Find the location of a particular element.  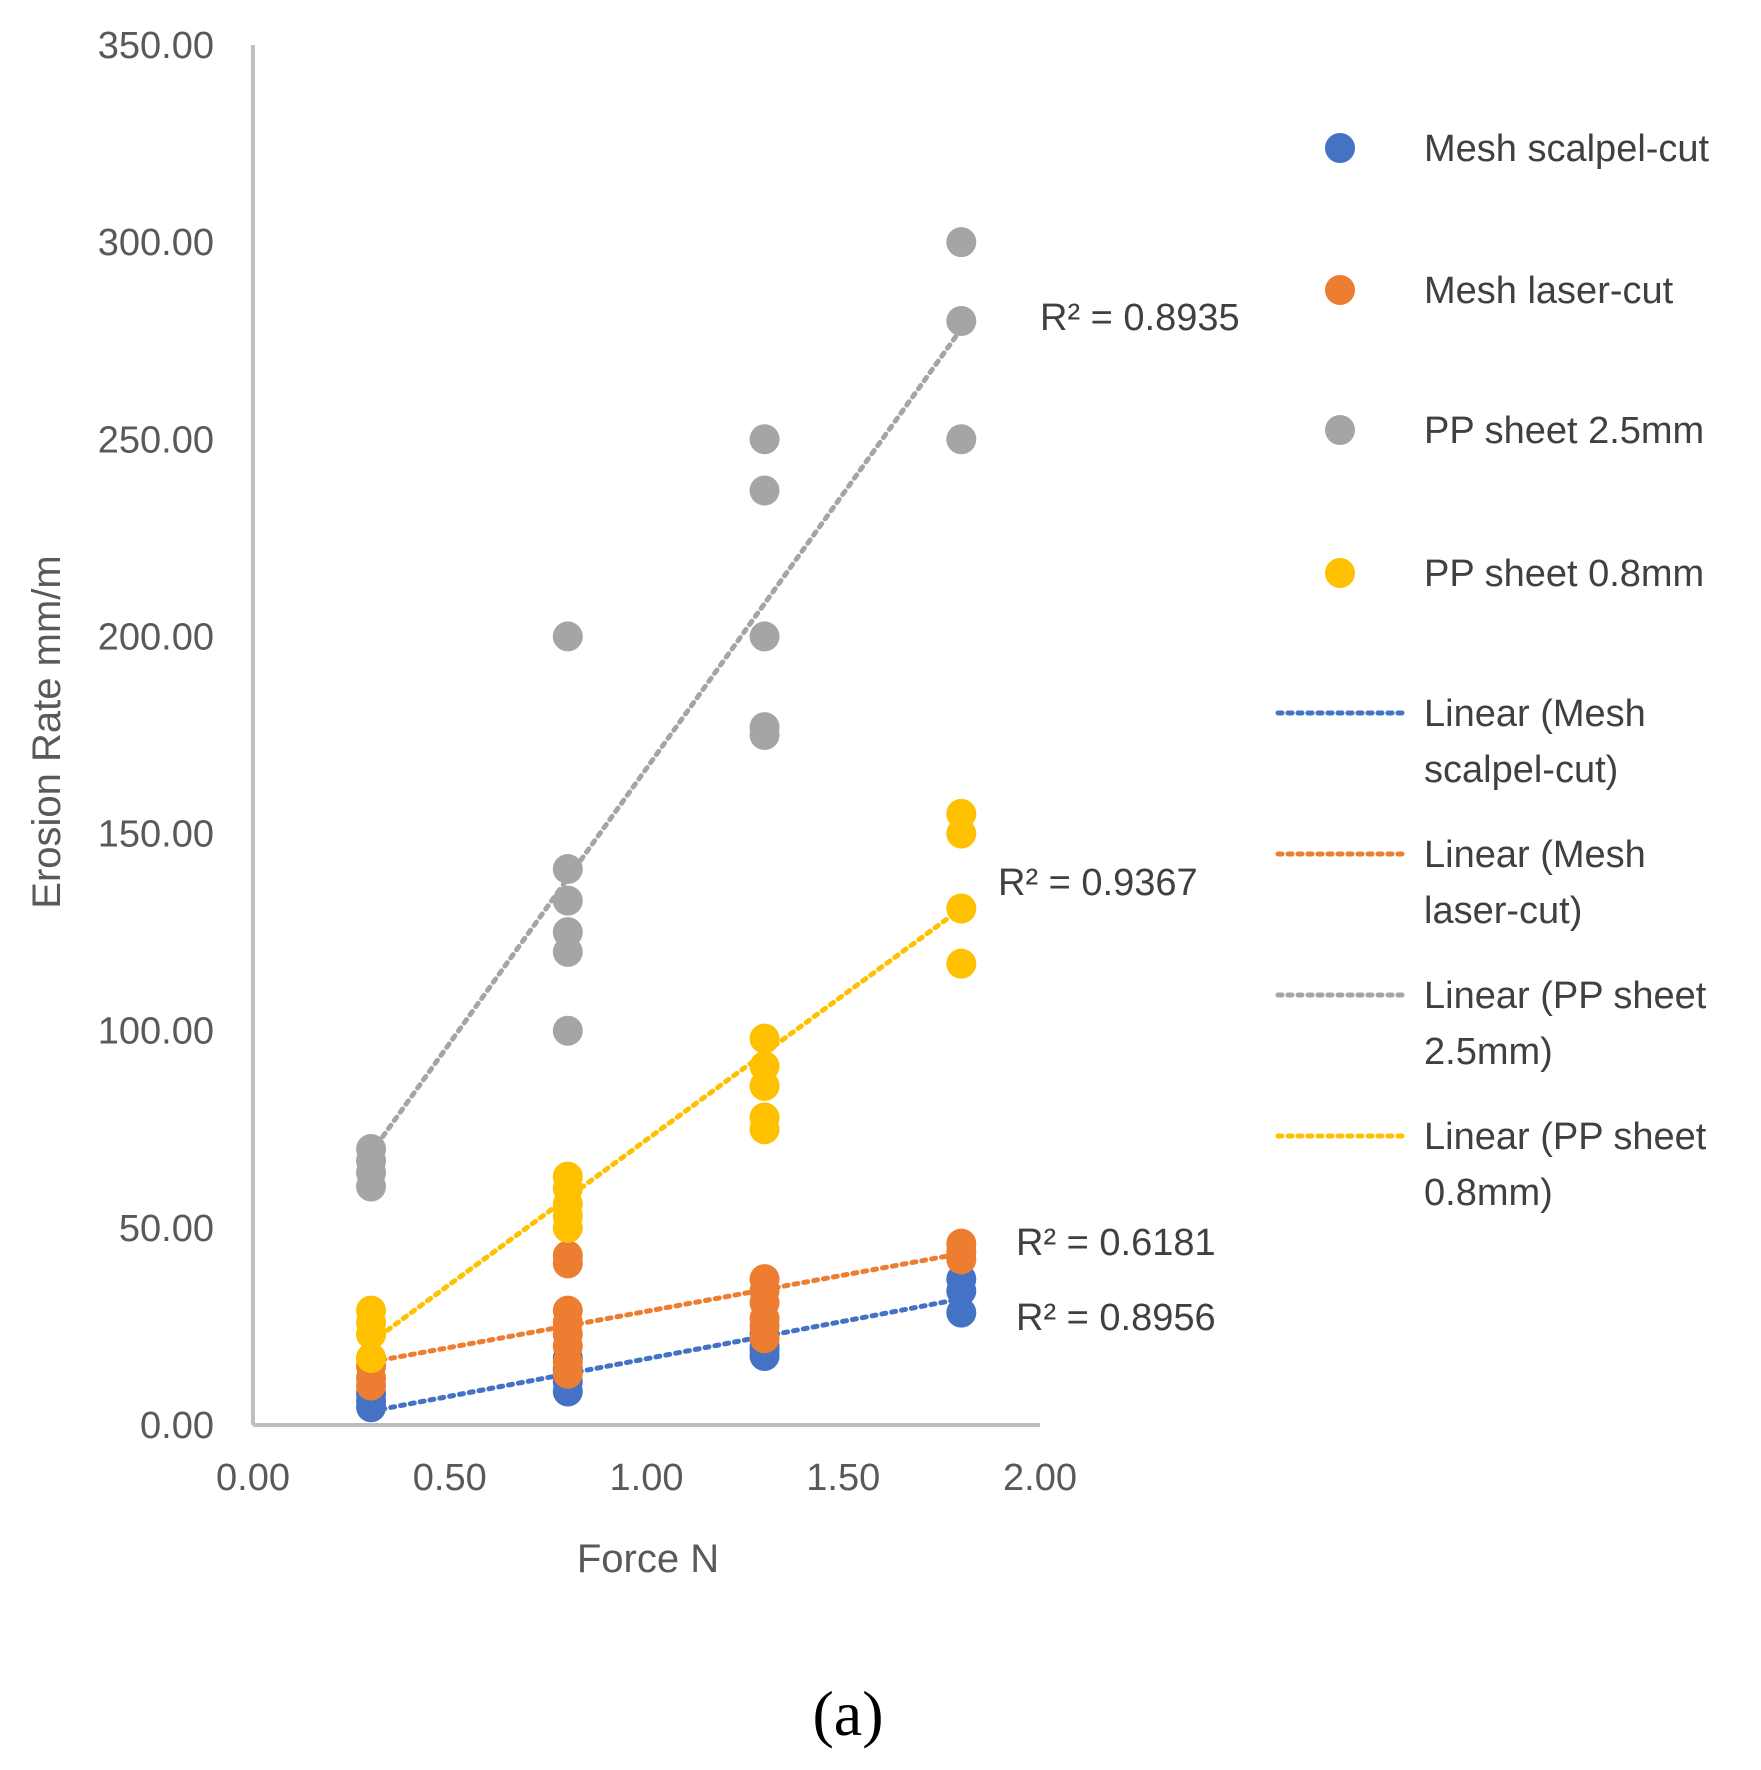

x-axis-title: Force N is located at coordinates (648, 1559).